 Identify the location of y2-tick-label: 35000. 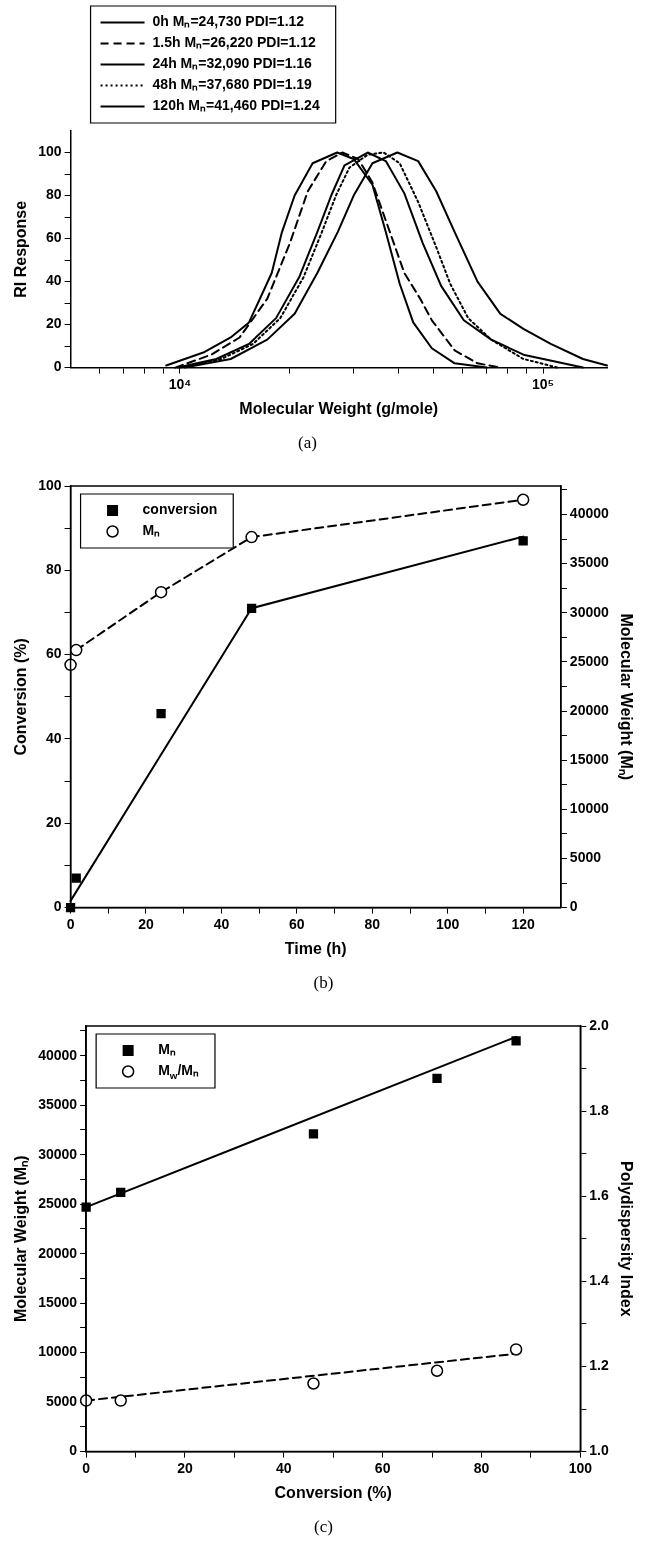
(589, 562).